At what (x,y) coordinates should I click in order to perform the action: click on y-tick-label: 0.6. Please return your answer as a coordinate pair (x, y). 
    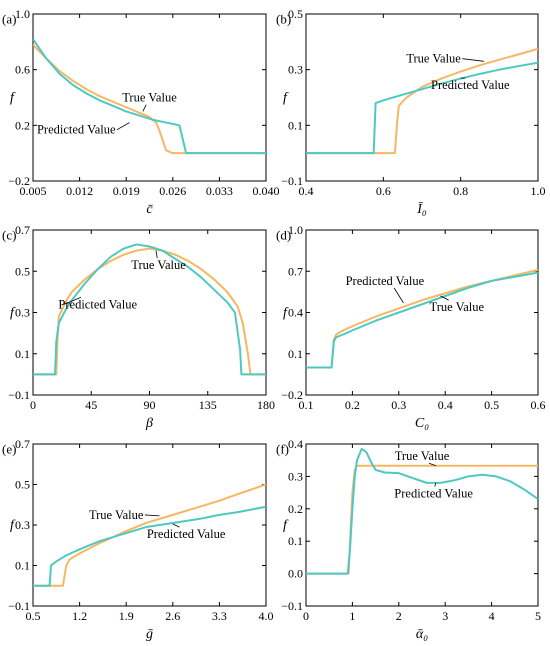
    Looking at the image, I should click on (22, 70).